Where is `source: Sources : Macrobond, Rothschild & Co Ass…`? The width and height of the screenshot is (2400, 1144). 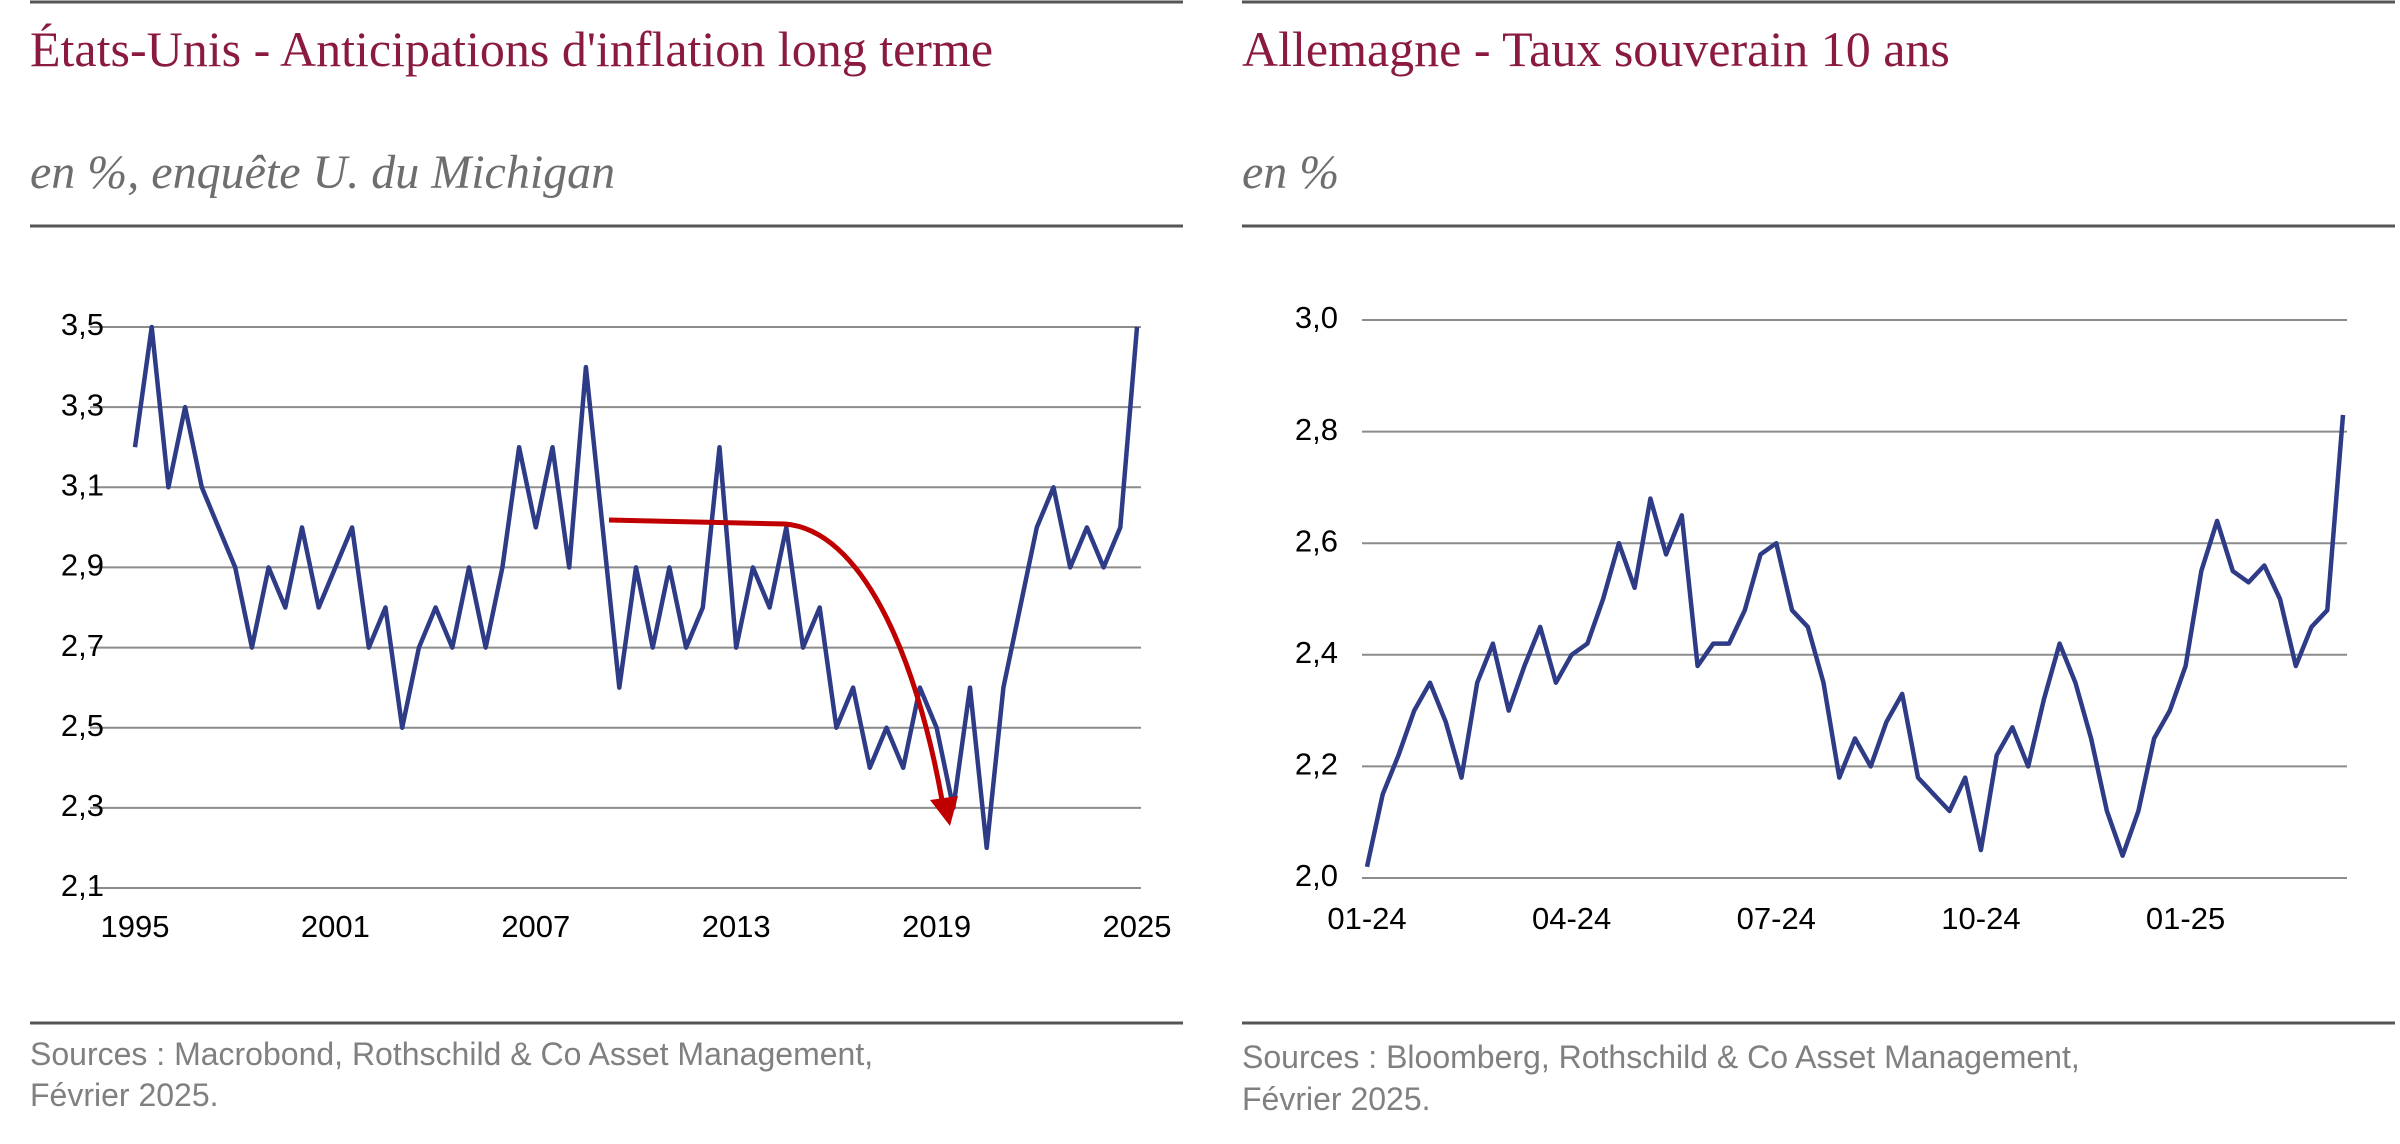
source: Sources : Macrobond, Rothschild & Co Ass… is located at coordinates (451, 1054).